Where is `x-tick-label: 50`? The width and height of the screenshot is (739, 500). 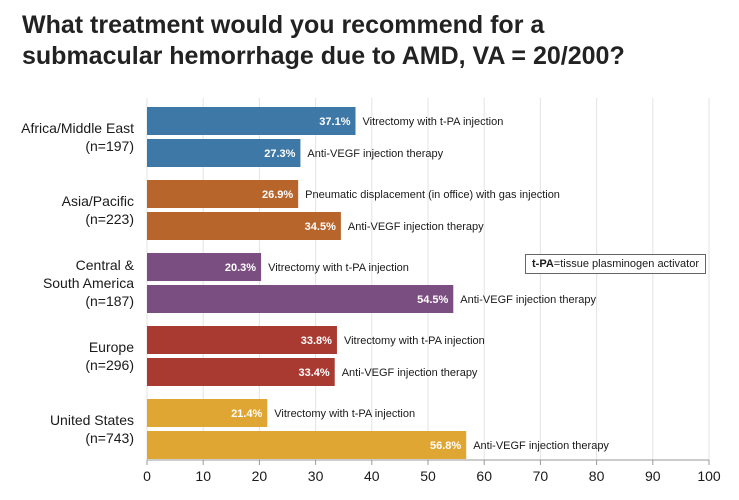
x-tick-label: 50 is located at coordinates (428, 476).